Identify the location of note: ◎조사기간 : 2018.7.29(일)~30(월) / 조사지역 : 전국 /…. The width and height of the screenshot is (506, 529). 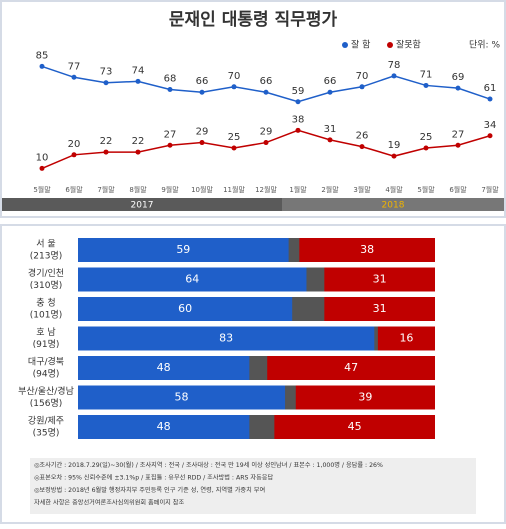
(208, 465).